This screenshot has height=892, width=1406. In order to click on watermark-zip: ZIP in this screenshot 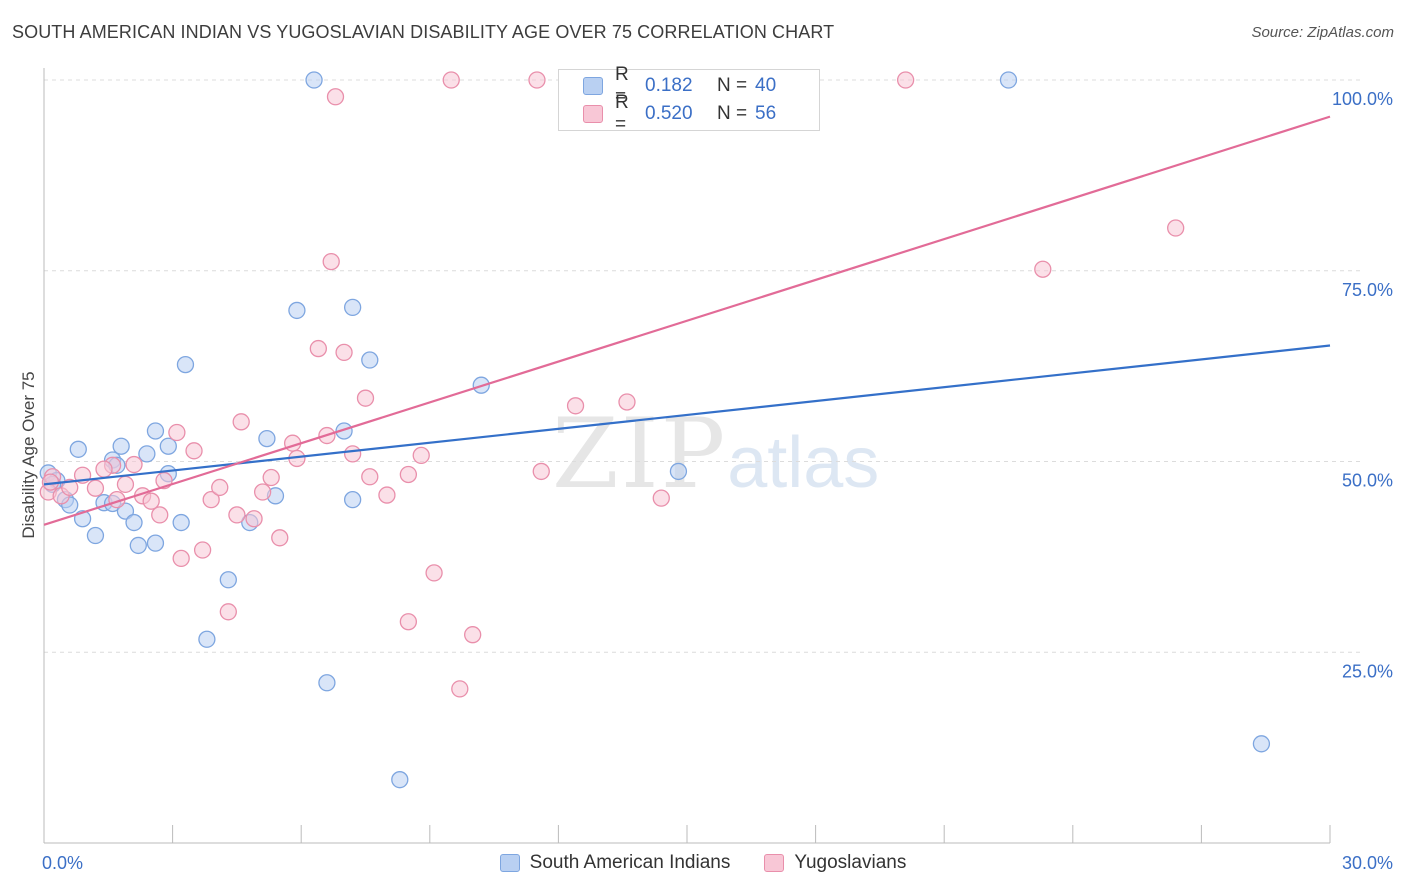, I will do `click(640, 454)`.